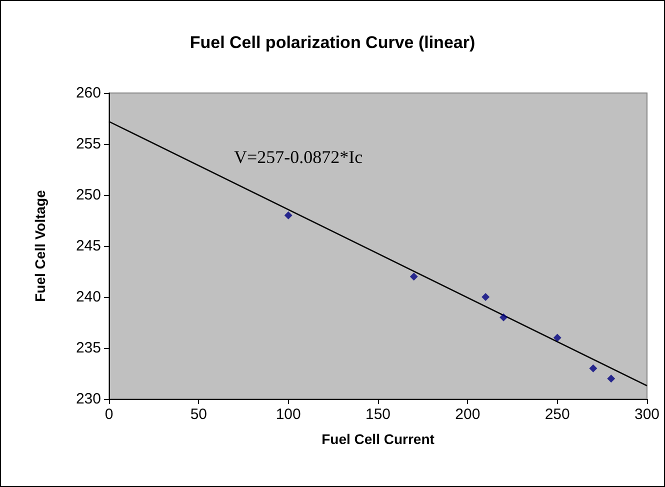 This screenshot has width=665, height=487. I want to click on y-axis-title: Fuel Cell Voltage, so click(40, 246).